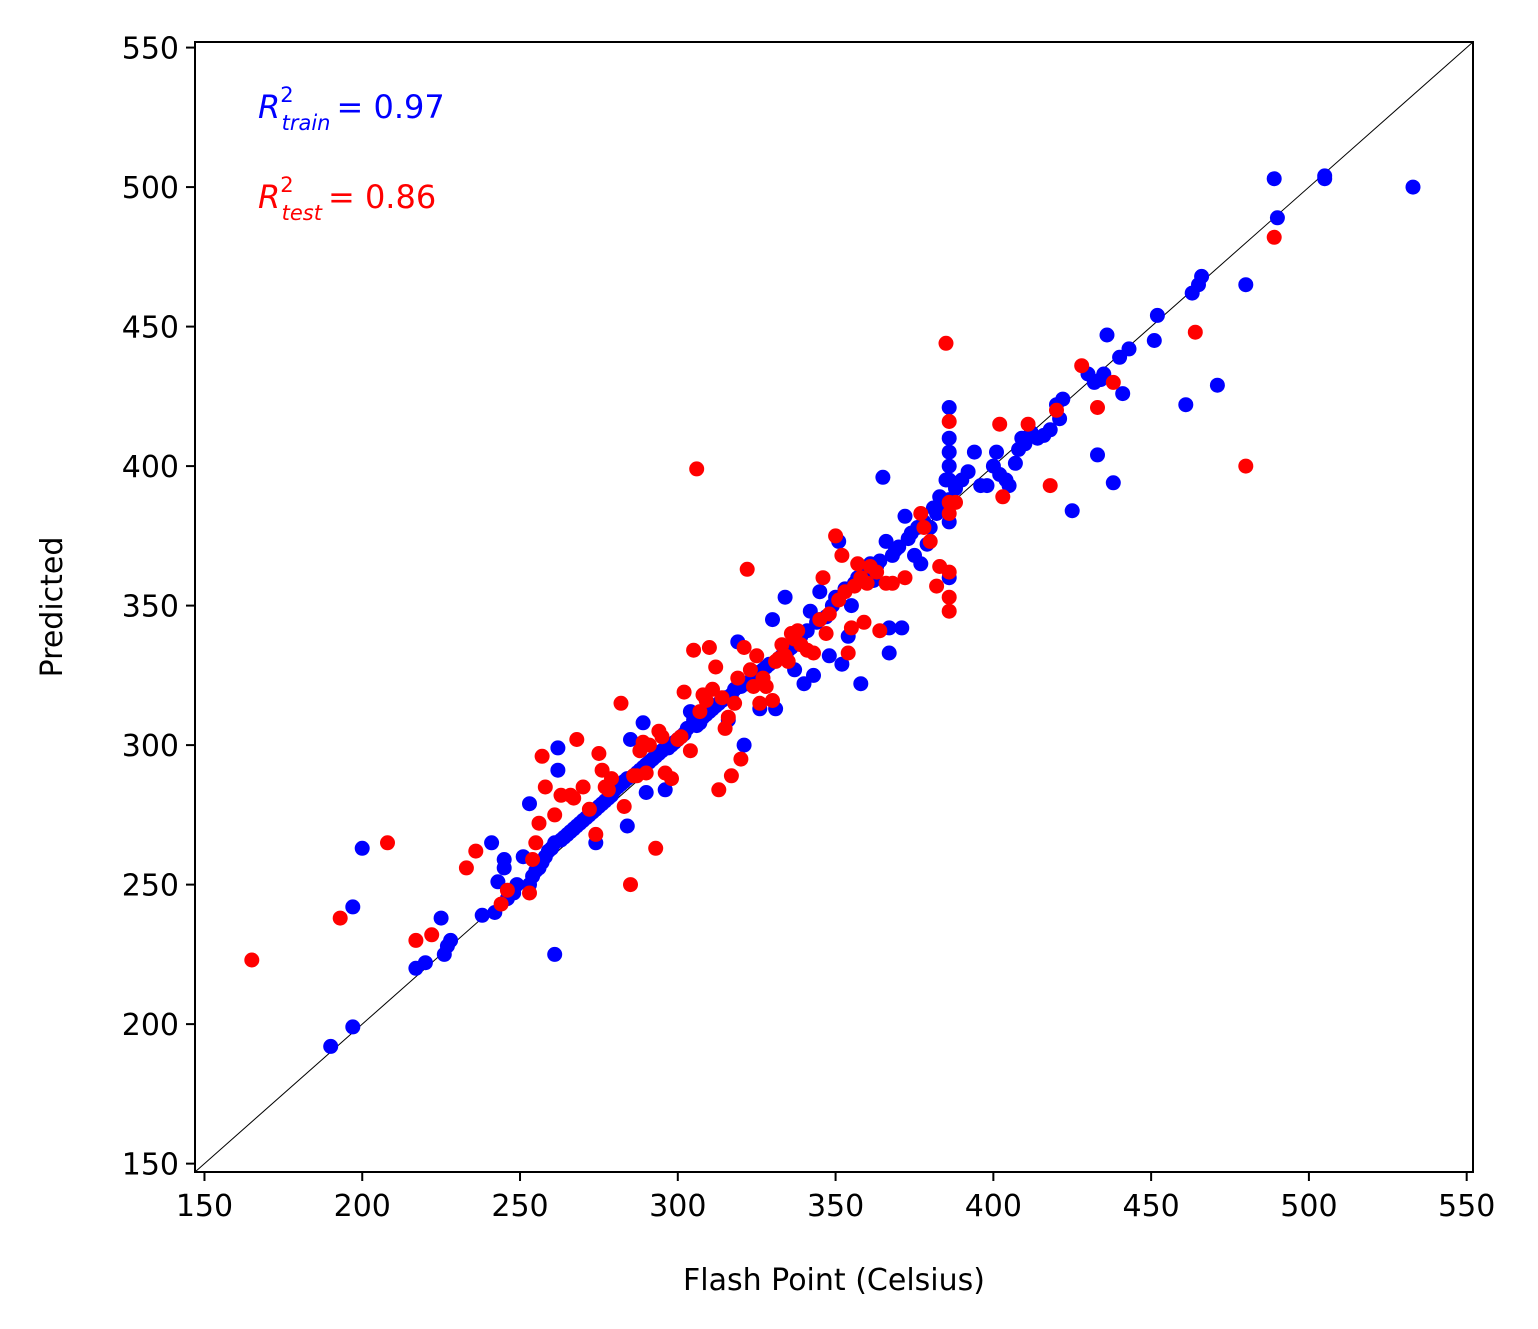 This screenshot has width=1538, height=1329. I want to click on x-tick-label: 500, so click(1308, 1206).